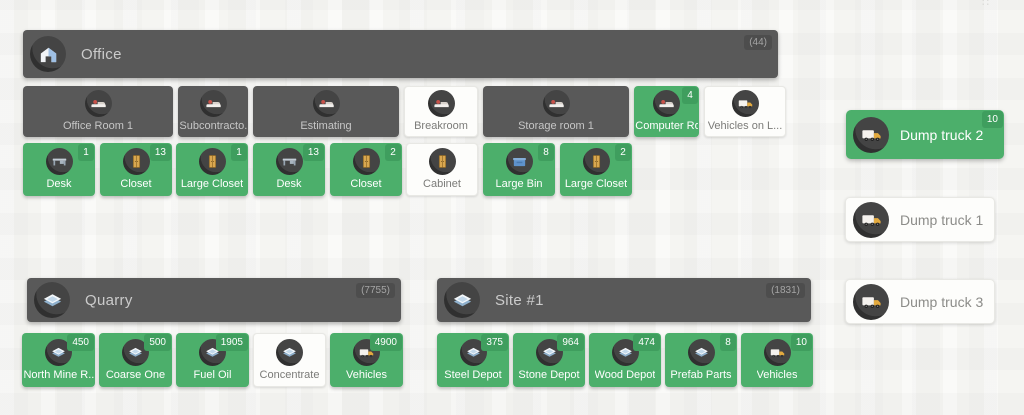  I want to click on item-card-stone-depot: 964 Stone Depot, so click(549, 360).